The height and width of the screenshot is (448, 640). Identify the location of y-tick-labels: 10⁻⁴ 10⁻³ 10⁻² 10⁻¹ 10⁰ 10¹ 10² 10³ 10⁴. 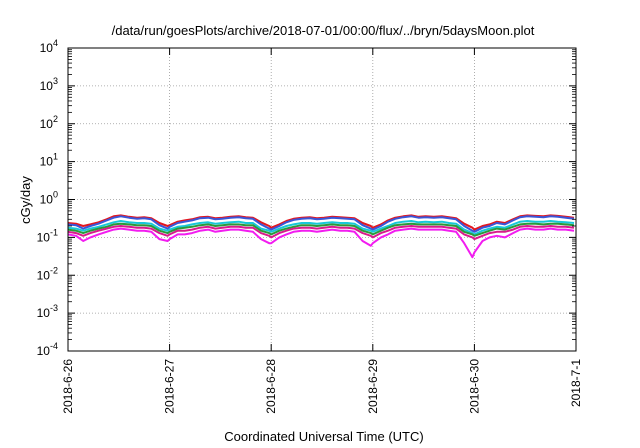
(47, 198).